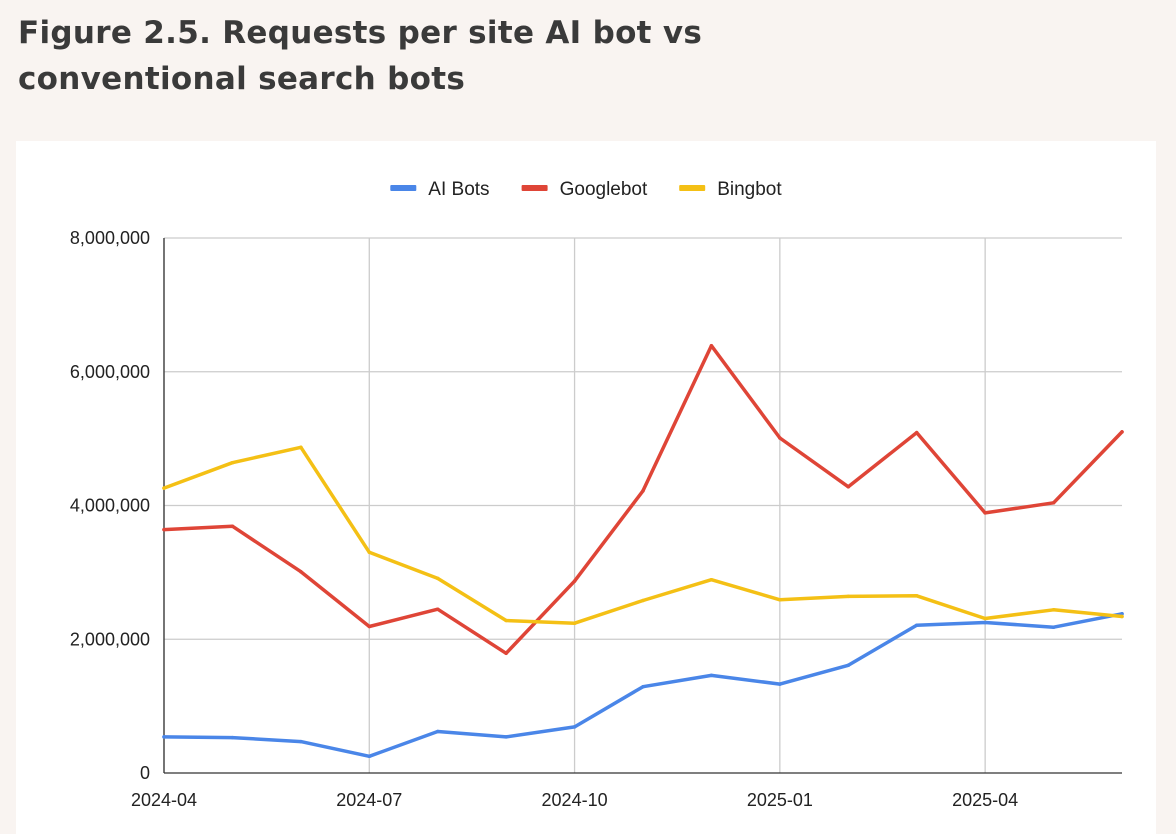 This screenshot has height=834, width=1176. Describe the element at coordinates (145, 773) in the screenshot. I see `y-tick-label: 0` at that location.